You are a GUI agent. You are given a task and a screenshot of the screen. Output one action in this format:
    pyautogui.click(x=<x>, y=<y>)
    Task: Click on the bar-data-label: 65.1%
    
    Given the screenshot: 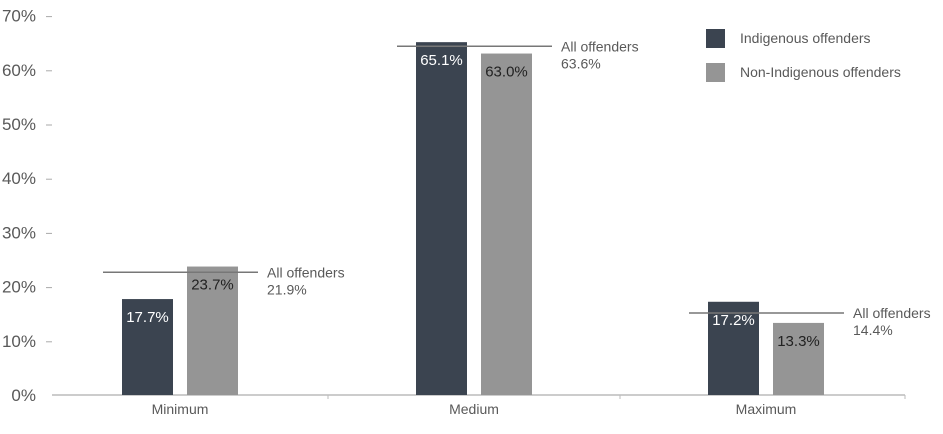 What is the action you would take?
    pyautogui.click(x=441, y=60)
    